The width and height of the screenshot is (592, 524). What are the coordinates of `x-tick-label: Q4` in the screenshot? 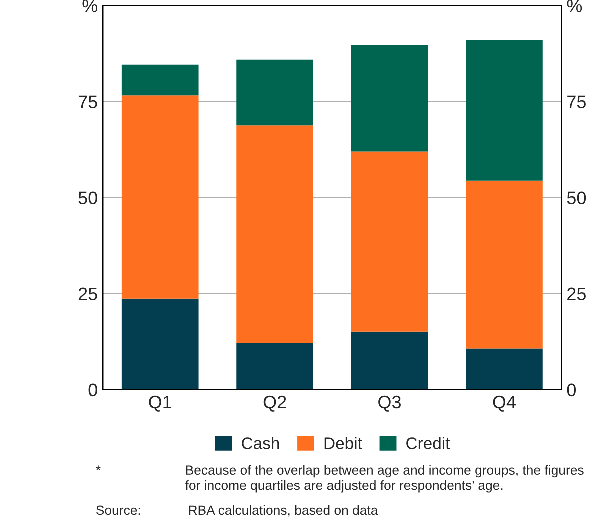 It's located at (504, 404).